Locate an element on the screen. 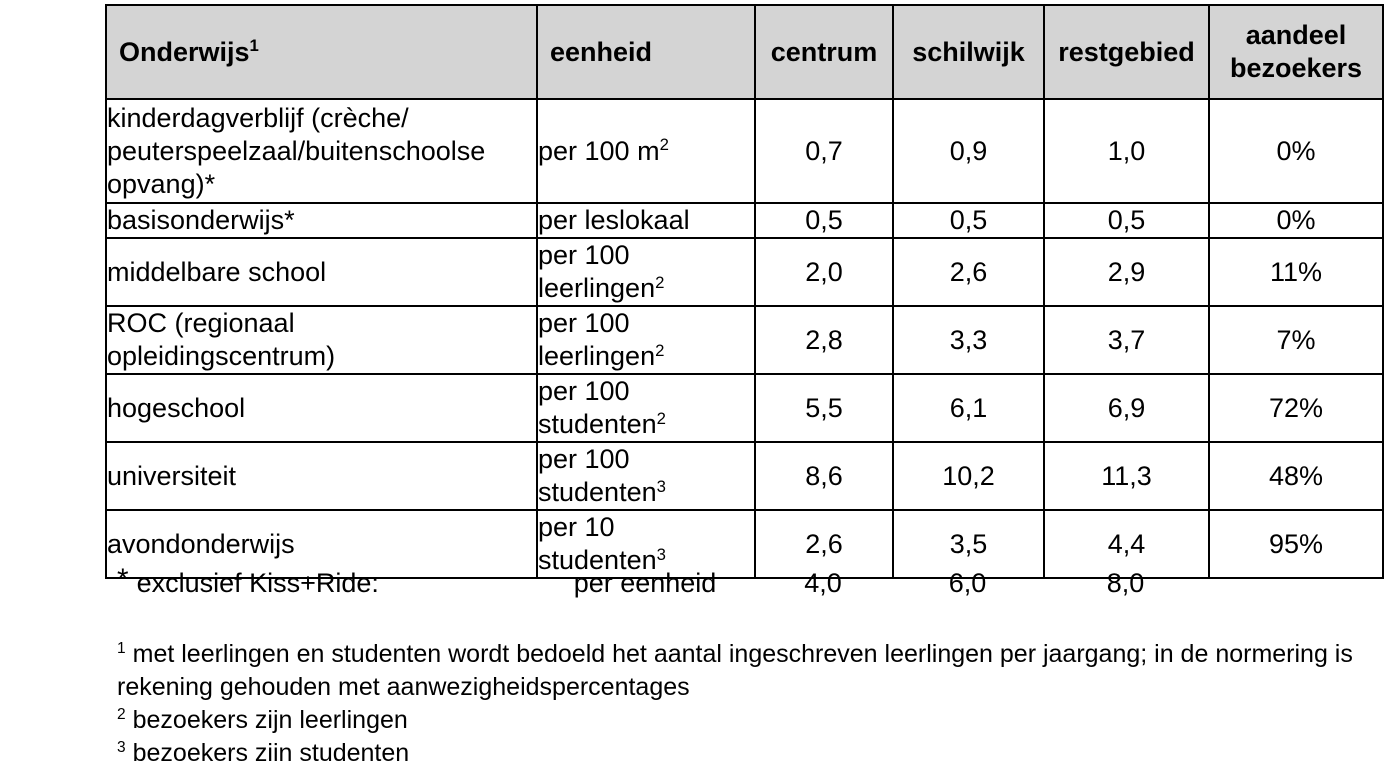 This screenshot has height=761, width=1386. unit-cell: per 100 studenten3 is located at coordinates (646, 476).